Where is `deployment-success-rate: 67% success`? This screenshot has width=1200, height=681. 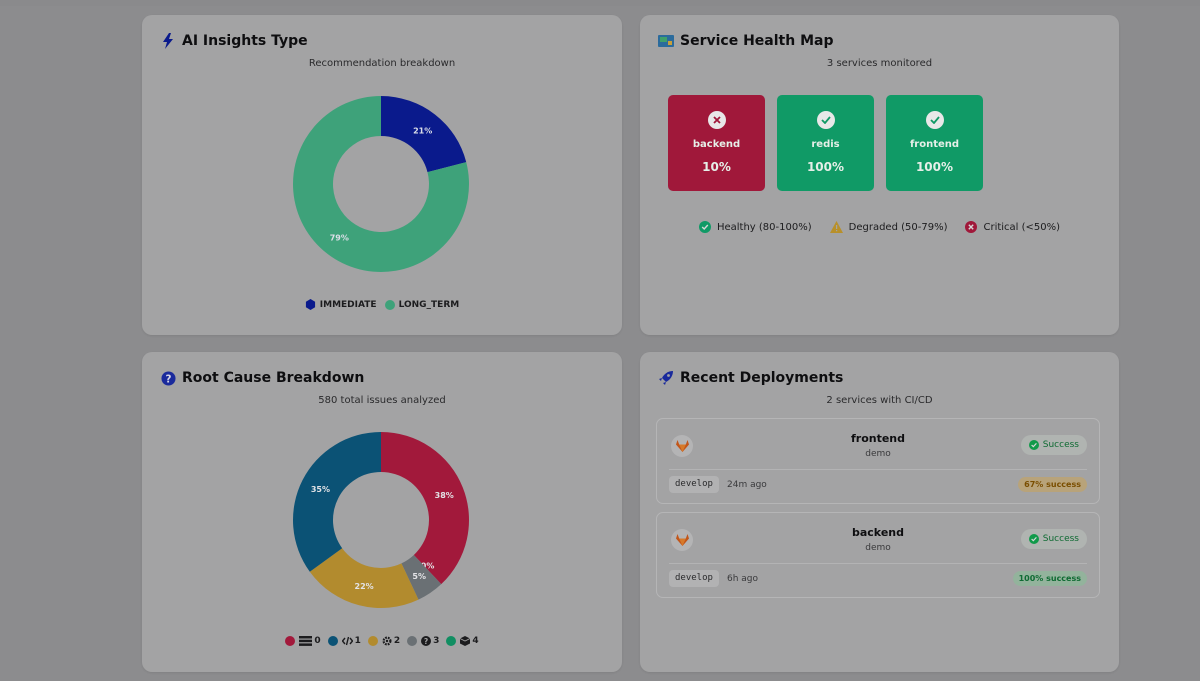 deployment-success-rate: 67% success is located at coordinates (1052, 484).